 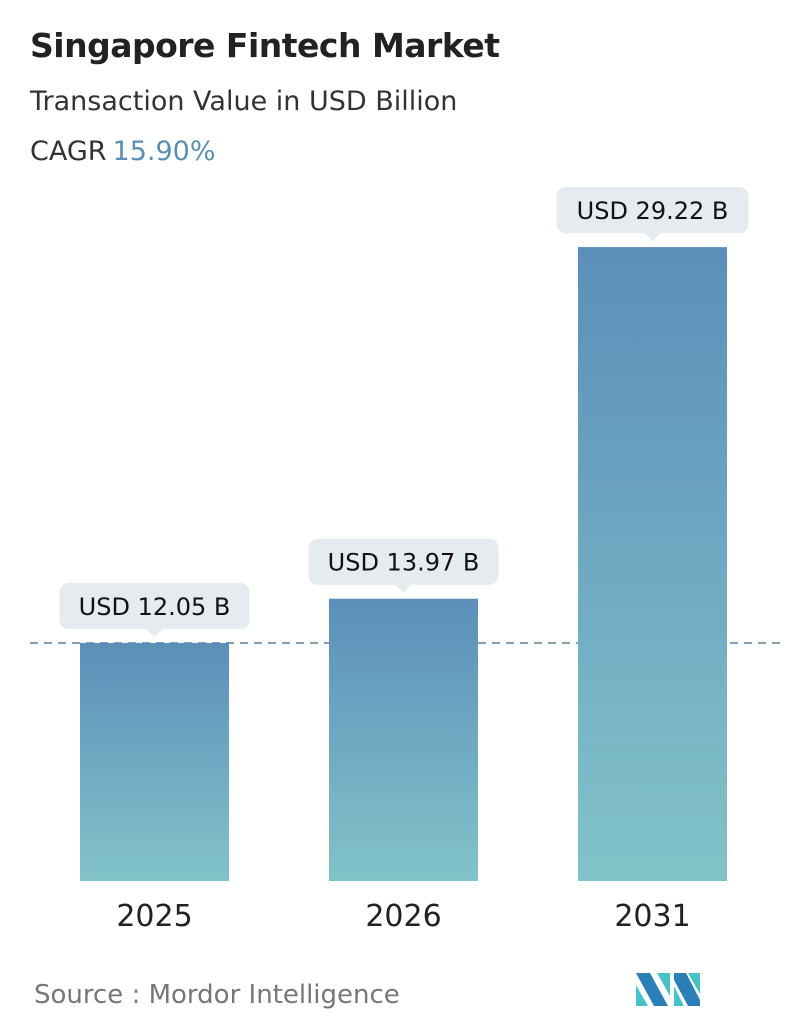 What do you see at coordinates (265, 45) in the screenshot?
I see `chart-title: Singapore Fintech Market` at bounding box center [265, 45].